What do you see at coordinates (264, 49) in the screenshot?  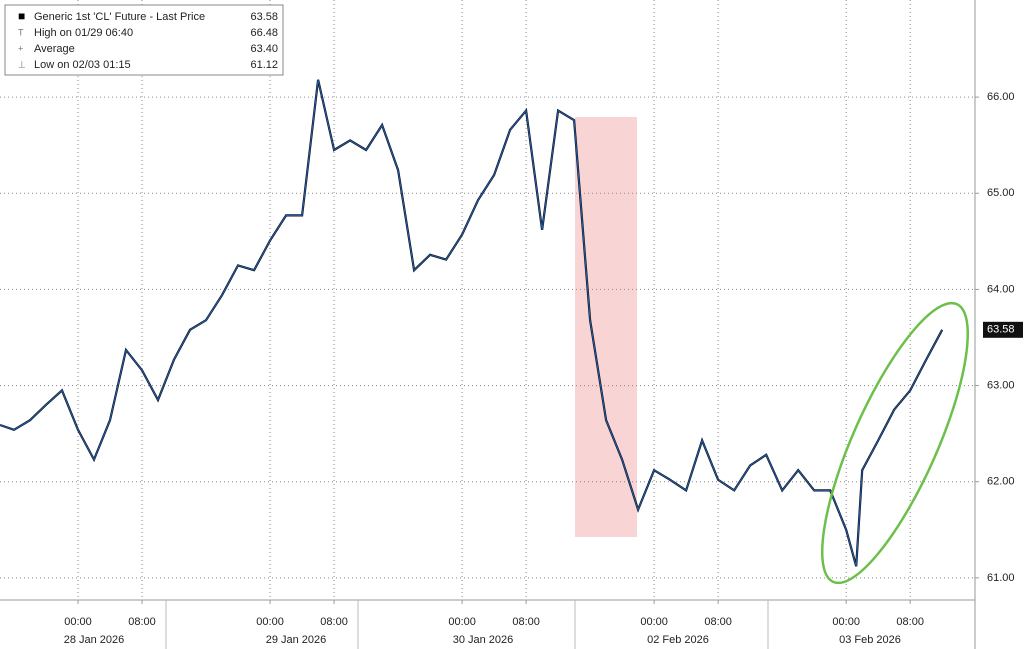 I see `legend-value: 63.40` at bounding box center [264, 49].